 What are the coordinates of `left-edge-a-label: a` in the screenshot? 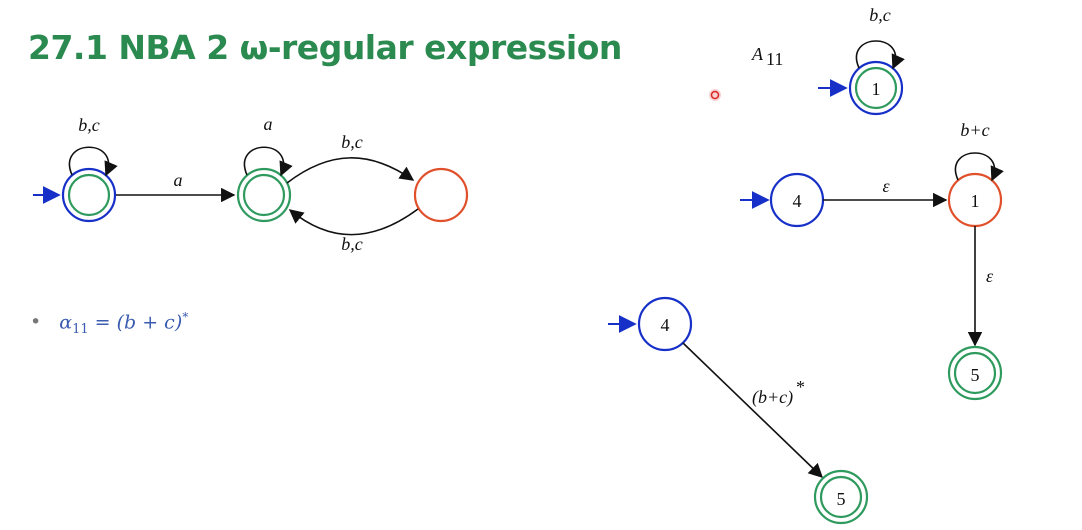 It's located at (178, 180).